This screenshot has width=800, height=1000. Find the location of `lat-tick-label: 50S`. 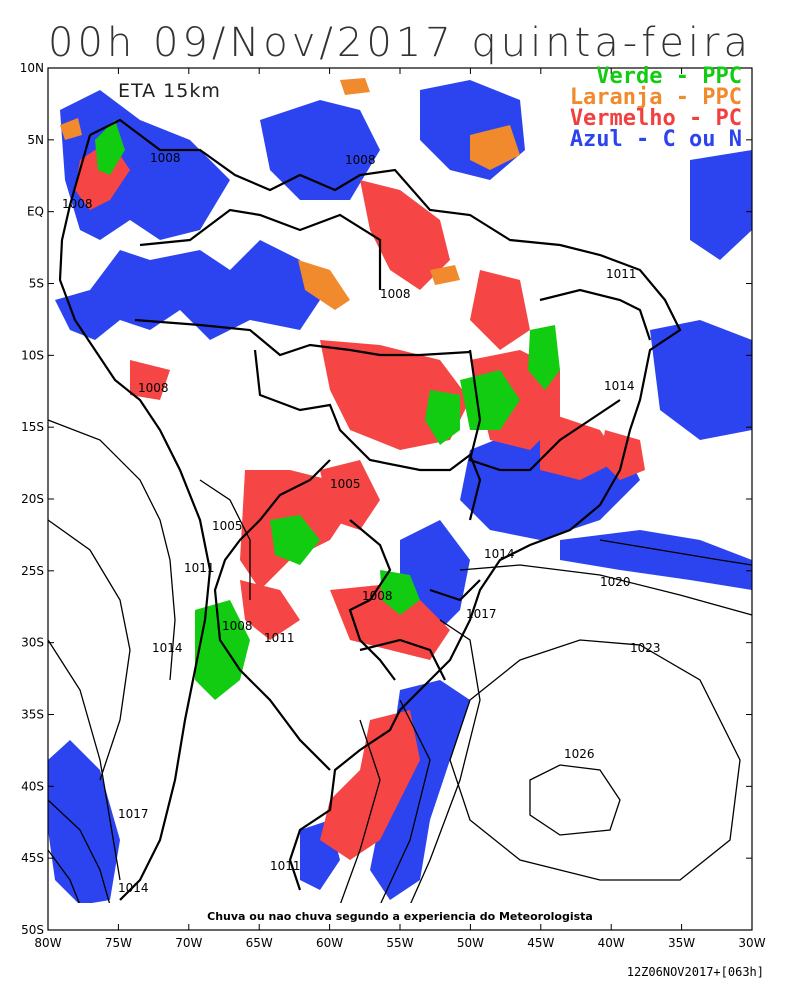

lat-tick-label: 50S is located at coordinates (32, 930).